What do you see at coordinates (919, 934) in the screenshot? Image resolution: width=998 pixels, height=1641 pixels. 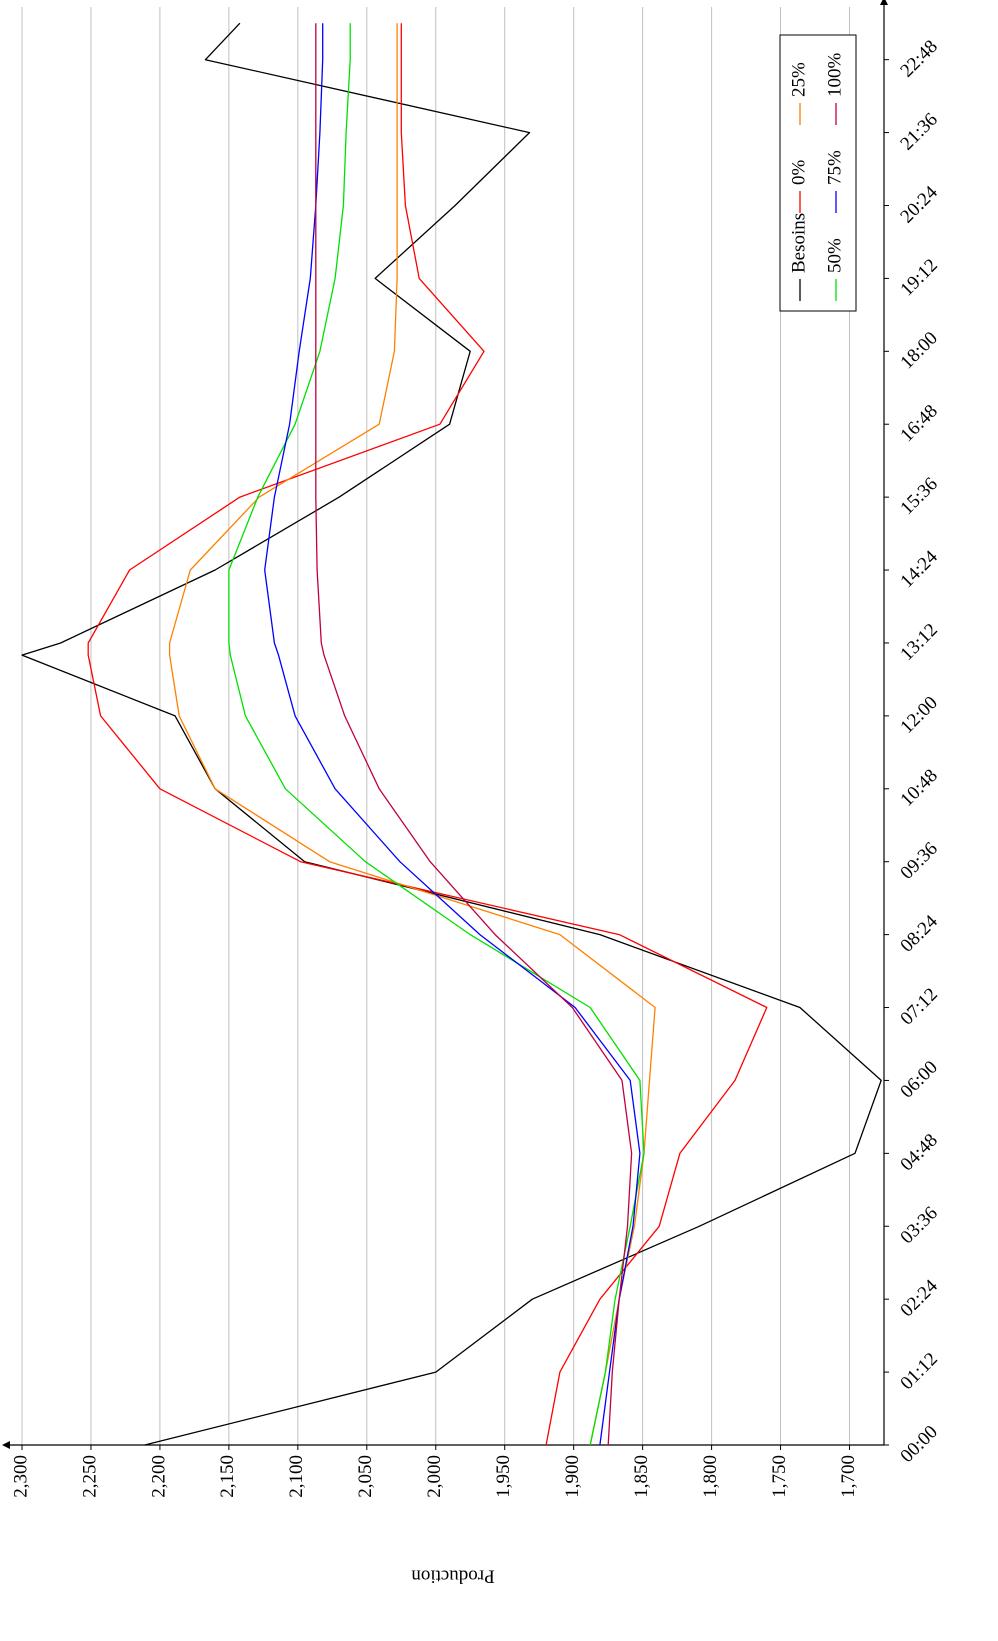 I see `x-tick-label: 08:24` at bounding box center [919, 934].